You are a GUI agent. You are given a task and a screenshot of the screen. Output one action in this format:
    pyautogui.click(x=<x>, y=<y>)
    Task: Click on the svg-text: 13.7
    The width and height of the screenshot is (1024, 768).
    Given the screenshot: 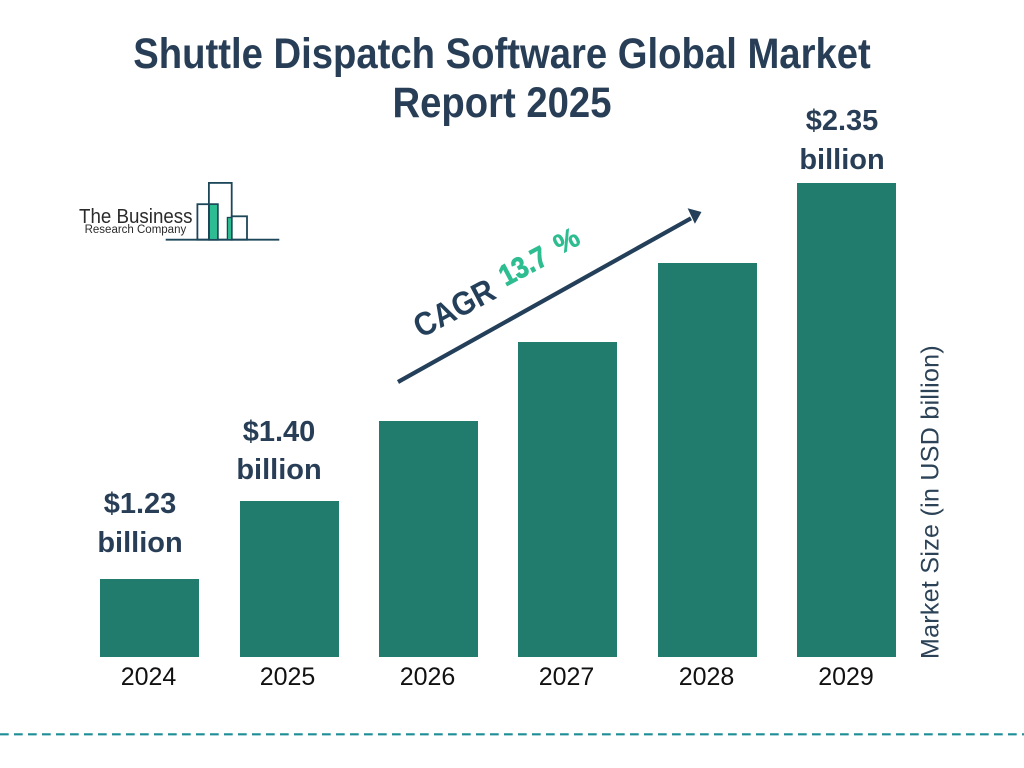 What is the action you would take?
    pyautogui.click(x=524, y=266)
    